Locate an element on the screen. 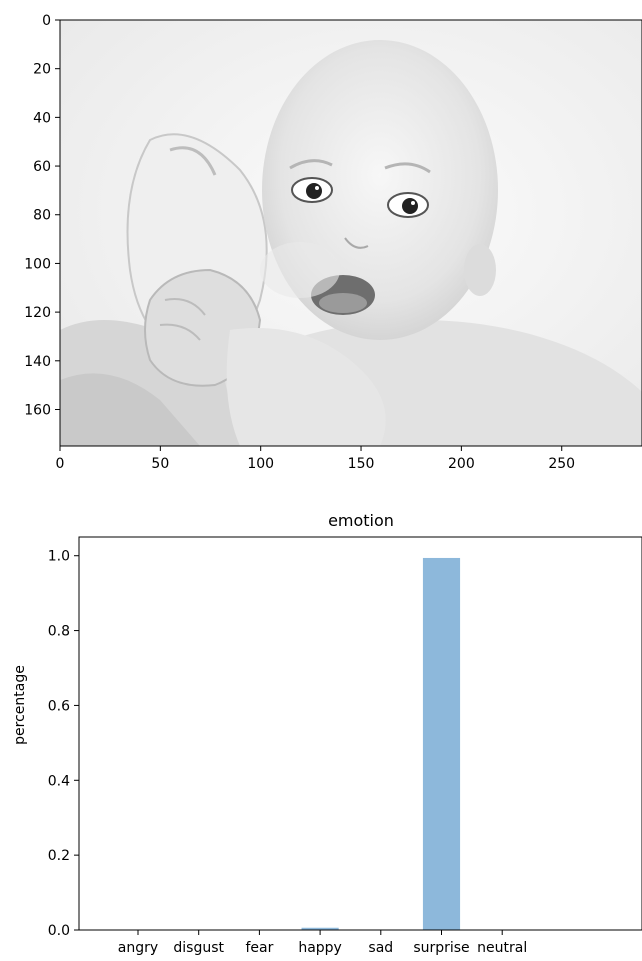 The image size is (642, 961). x-tick-label: 100 is located at coordinates (260, 464).